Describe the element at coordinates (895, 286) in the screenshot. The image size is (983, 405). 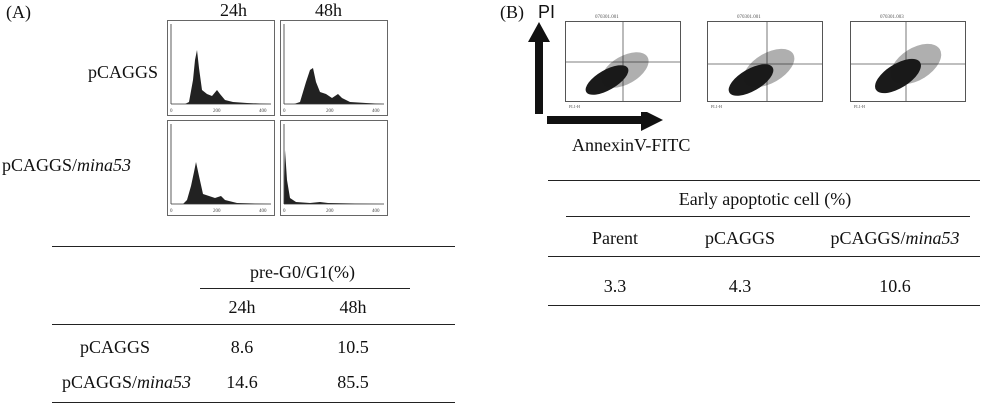
I see `table-b-cell: 10.6` at that location.